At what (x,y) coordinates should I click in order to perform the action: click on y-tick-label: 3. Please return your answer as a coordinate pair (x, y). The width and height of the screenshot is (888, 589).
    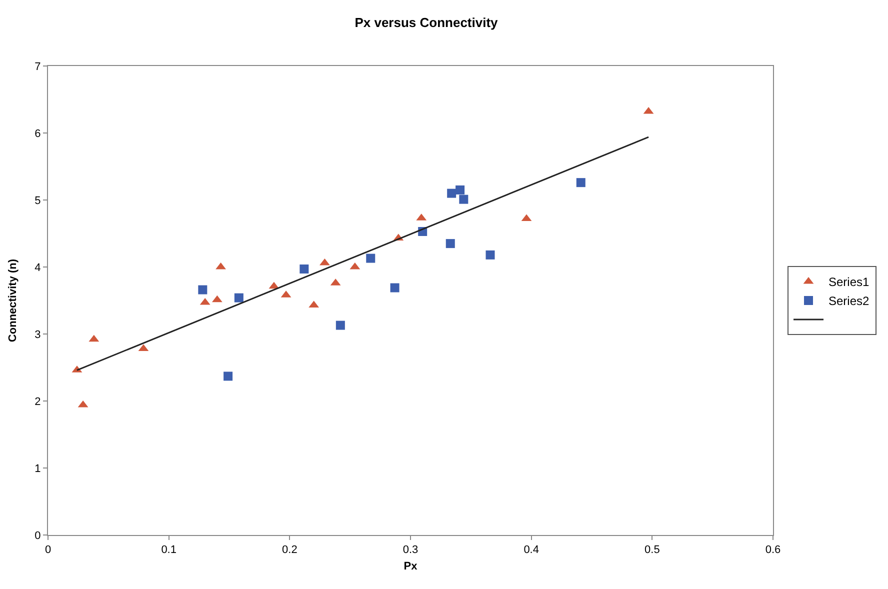
    Looking at the image, I should click on (37, 334).